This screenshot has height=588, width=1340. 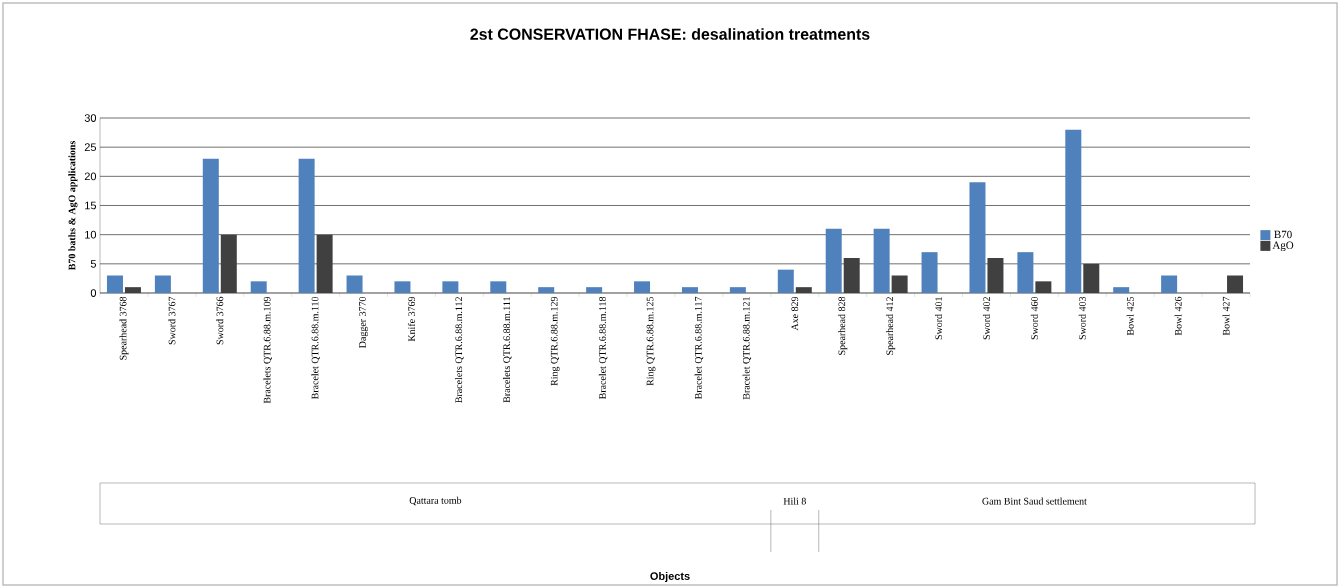 I want to click on x-tick-label: Bowl 425, so click(x=1130, y=316).